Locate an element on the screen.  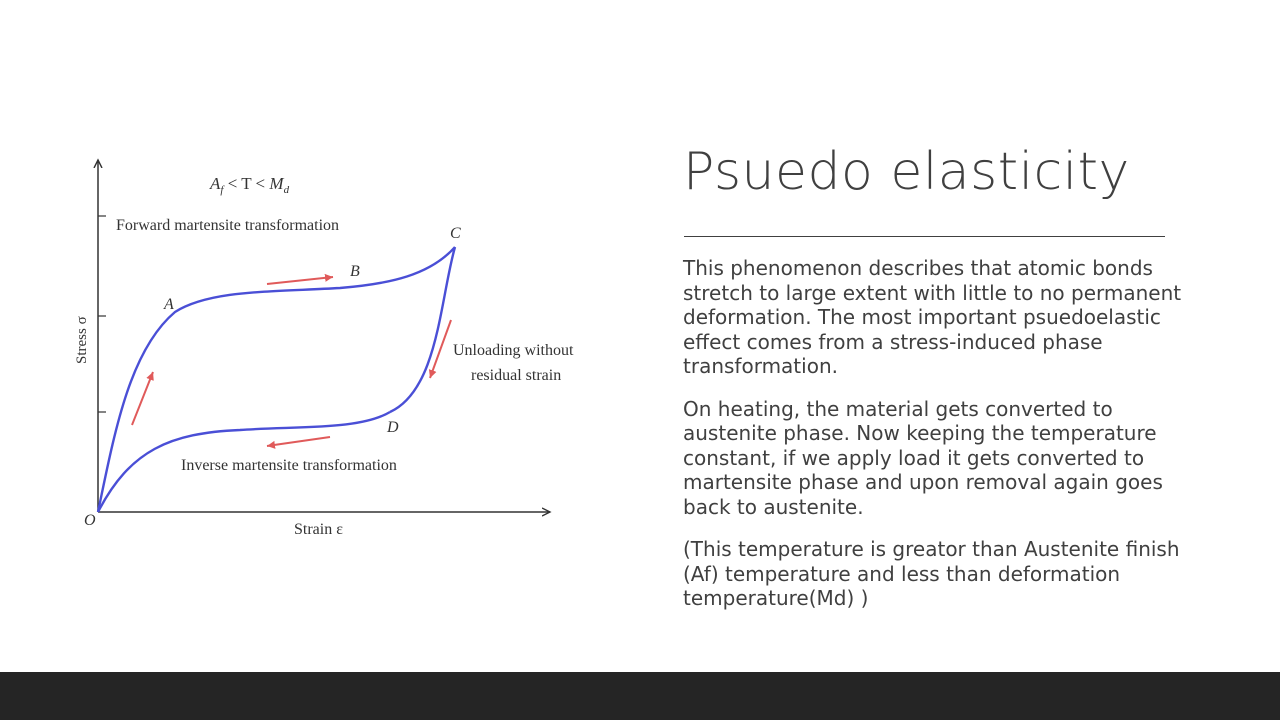
point-label-origin: O is located at coordinates (90, 520).